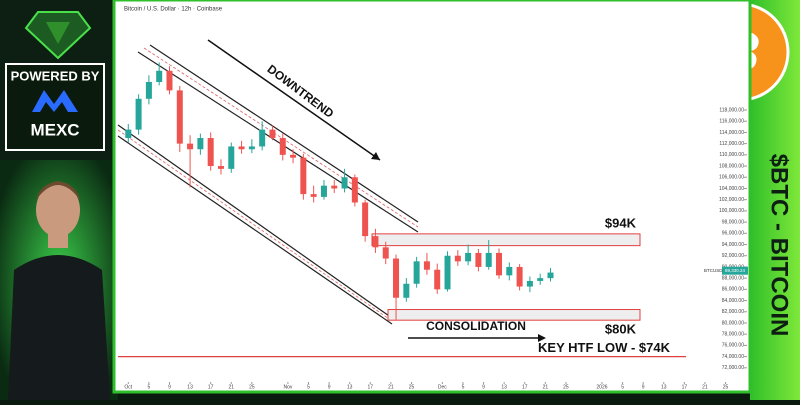 The image size is (800, 405). Describe the element at coordinates (731, 155) in the screenshot. I see `y-tick-label: 110,000.00` at that location.